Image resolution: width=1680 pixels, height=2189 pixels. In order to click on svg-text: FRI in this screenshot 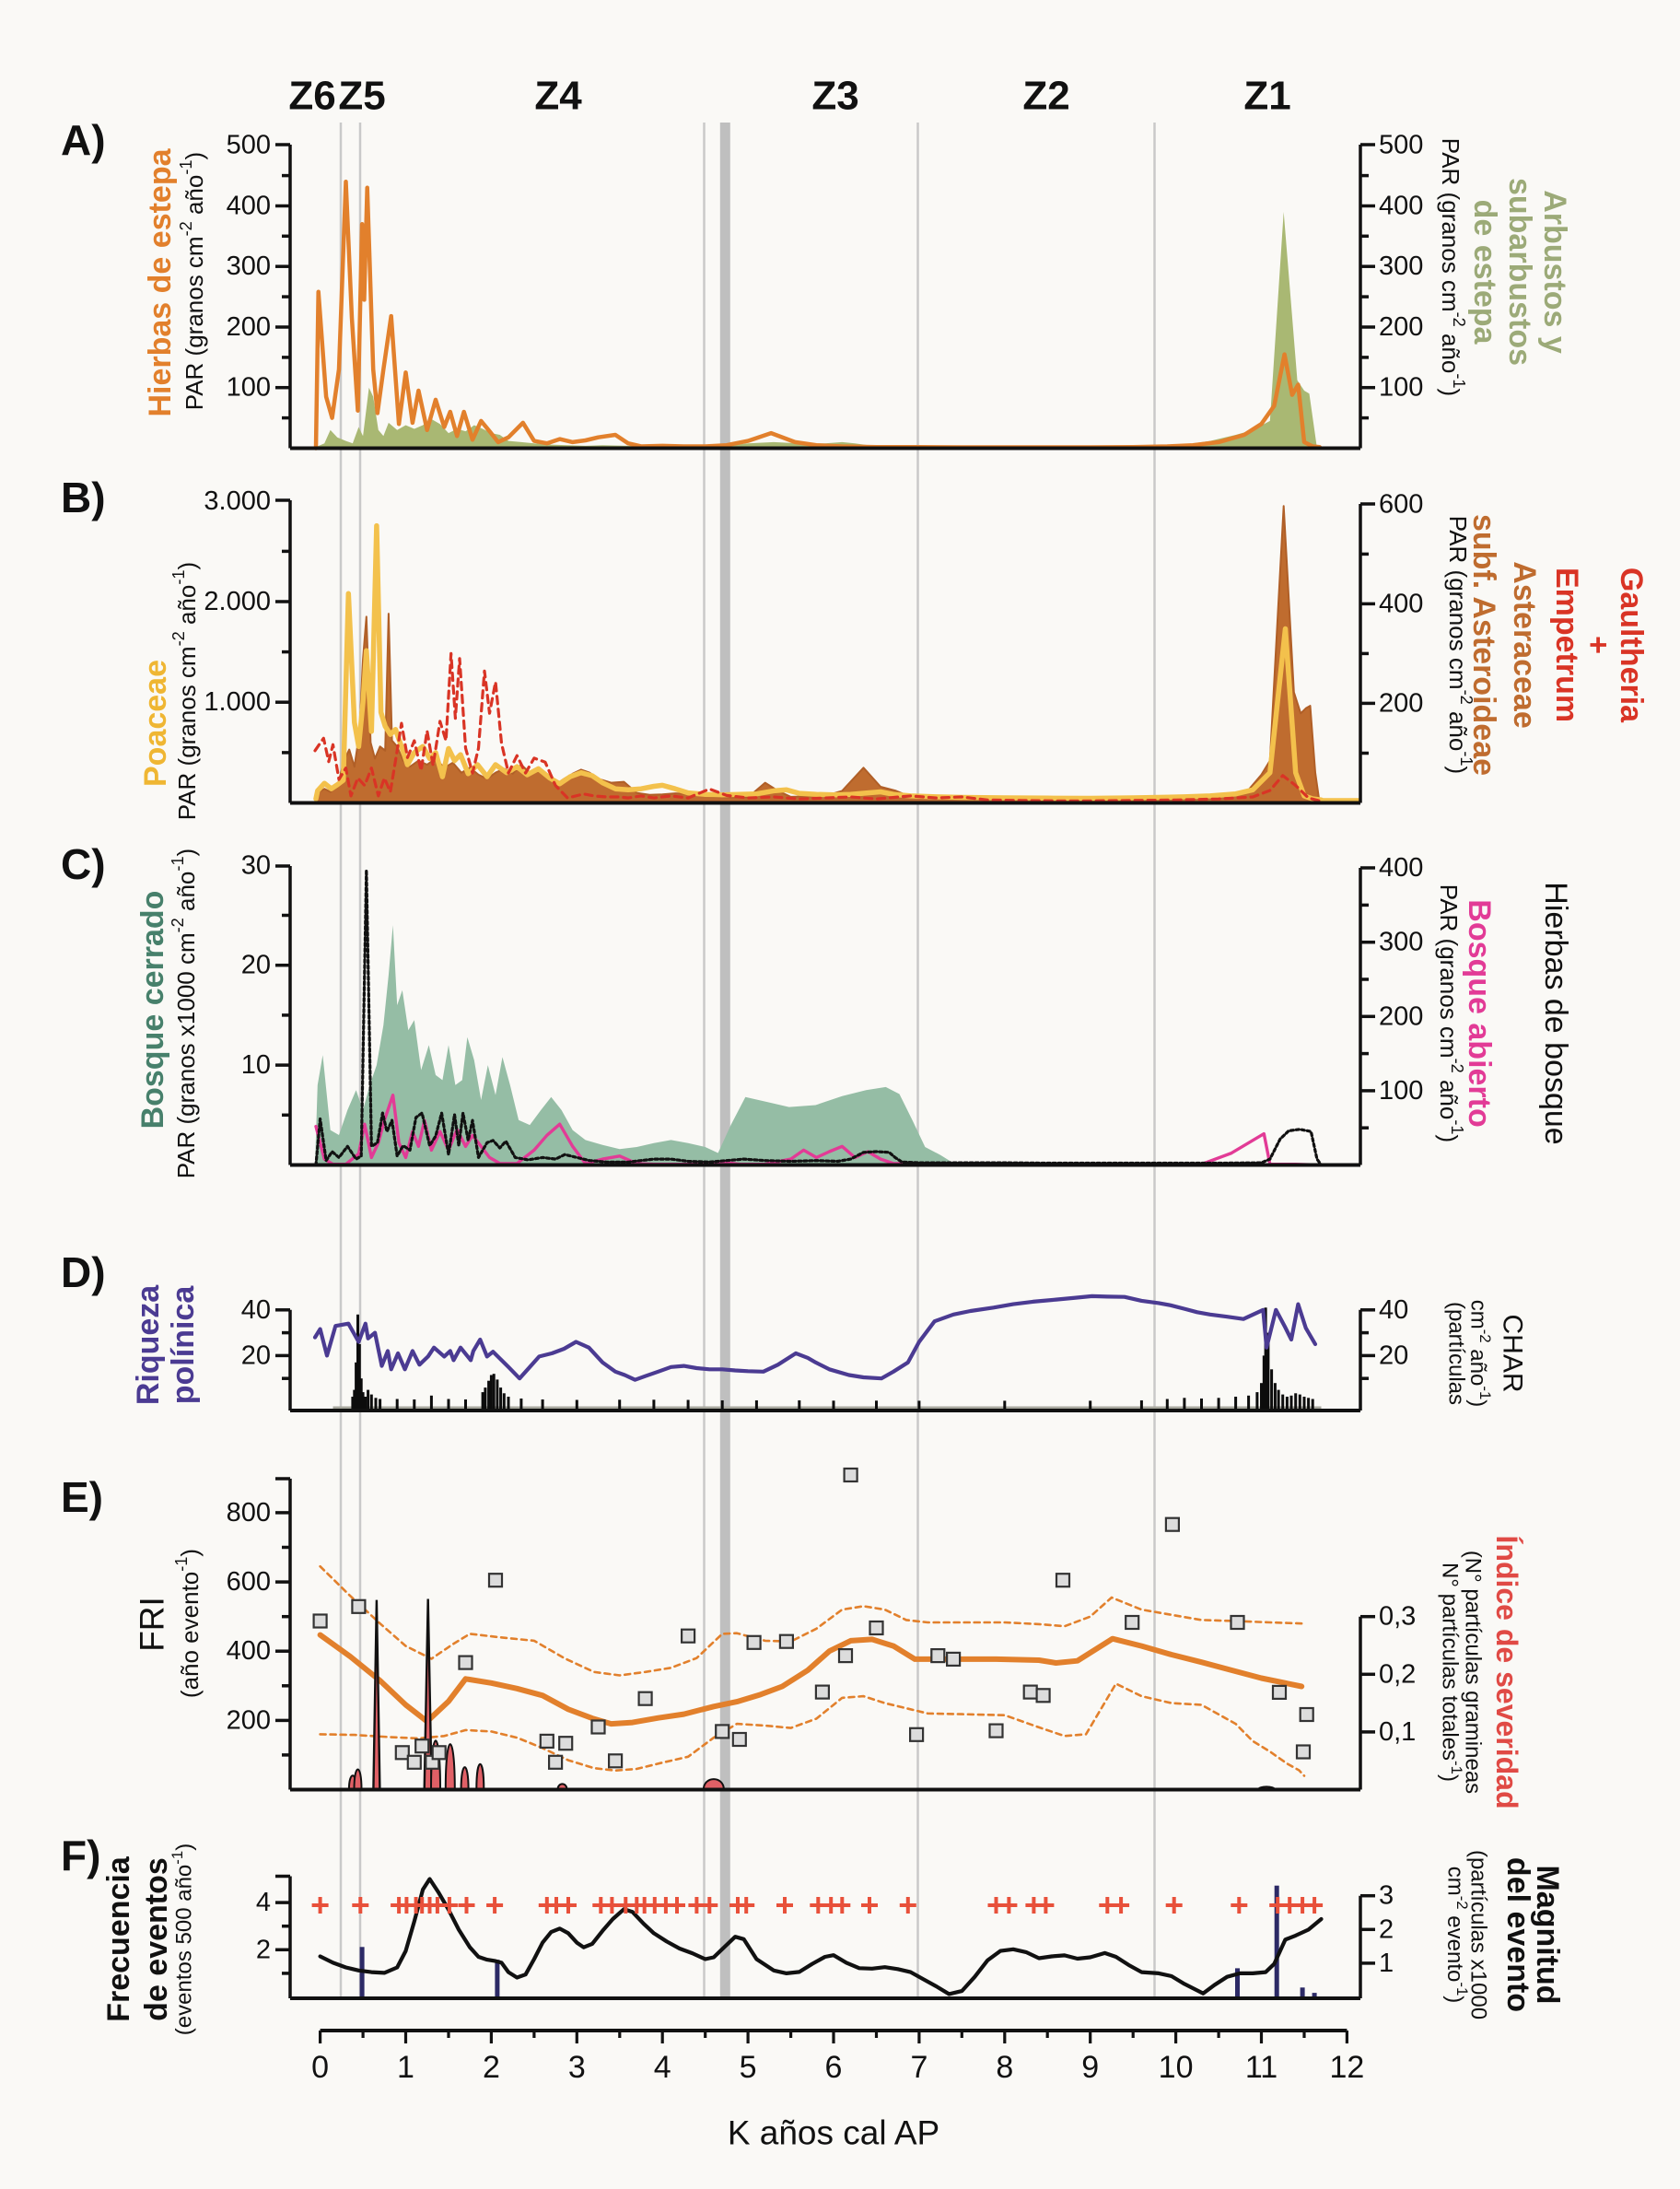, I will do `click(152, 1624)`.